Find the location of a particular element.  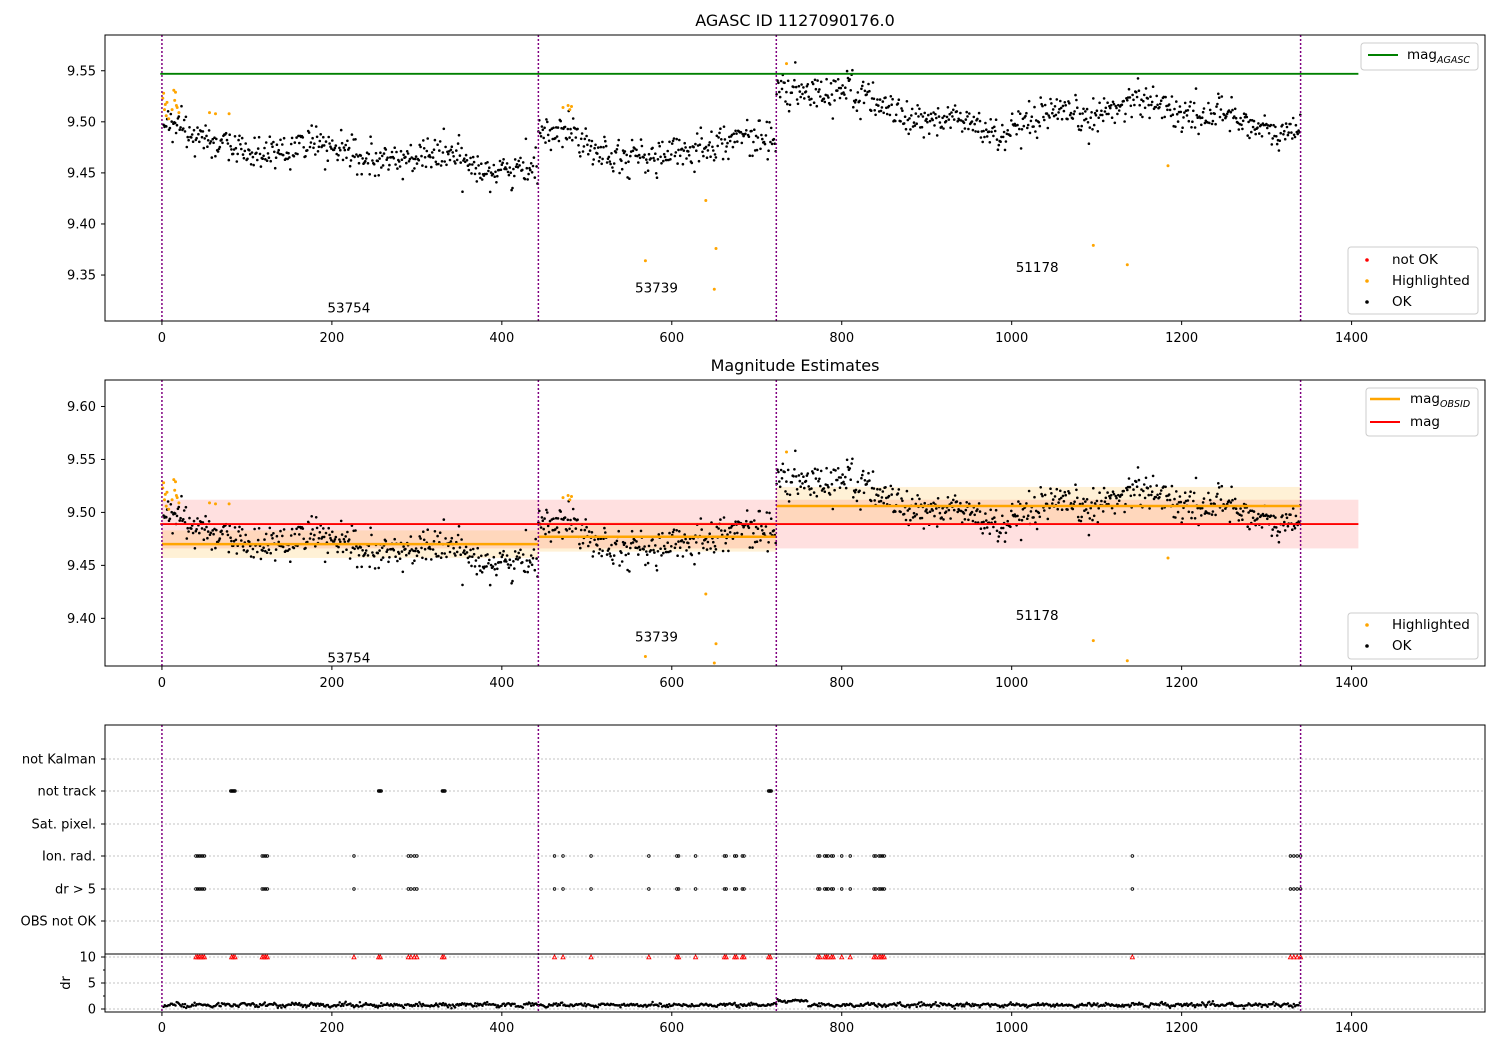

flag-label: not track is located at coordinates (66, 792).